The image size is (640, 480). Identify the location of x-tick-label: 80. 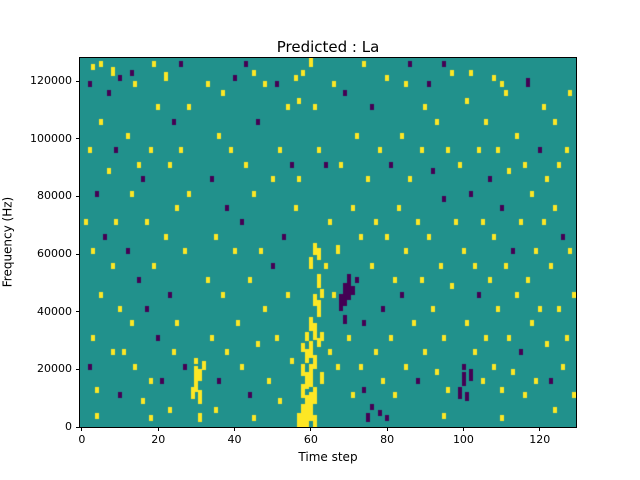
(387, 439).